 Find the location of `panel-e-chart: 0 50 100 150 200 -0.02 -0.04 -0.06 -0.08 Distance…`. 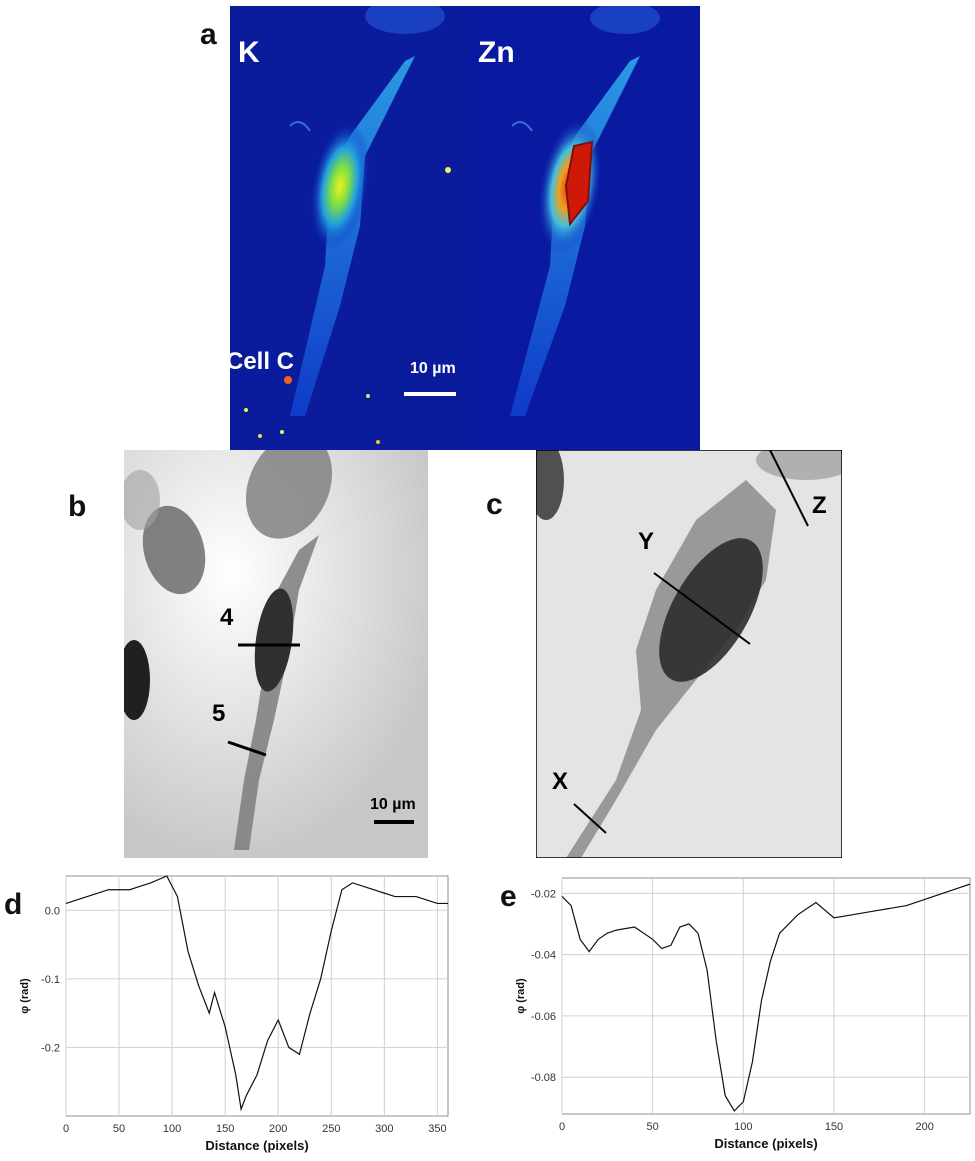

panel-e-chart: 0 50 100 150 200 -0.02 -0.04 -0.06 -0.08 Distance… is located at coordinates (737, 1013).